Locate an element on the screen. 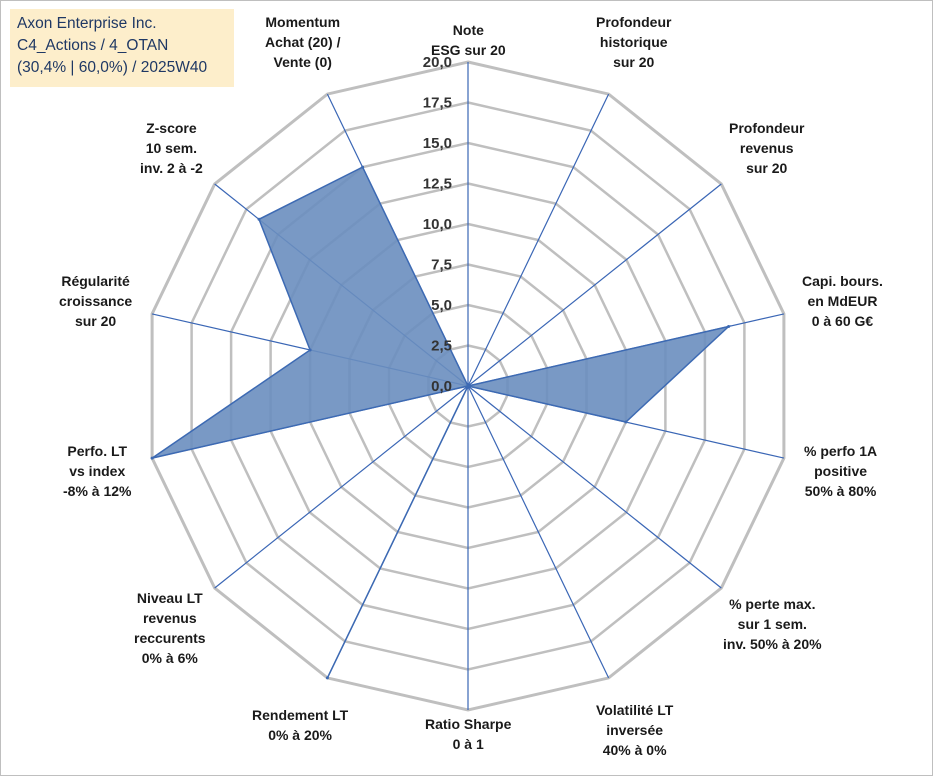  axis-label-6: Volatilité LT inversée 40% à 0% is located at coordinates (634, 730).